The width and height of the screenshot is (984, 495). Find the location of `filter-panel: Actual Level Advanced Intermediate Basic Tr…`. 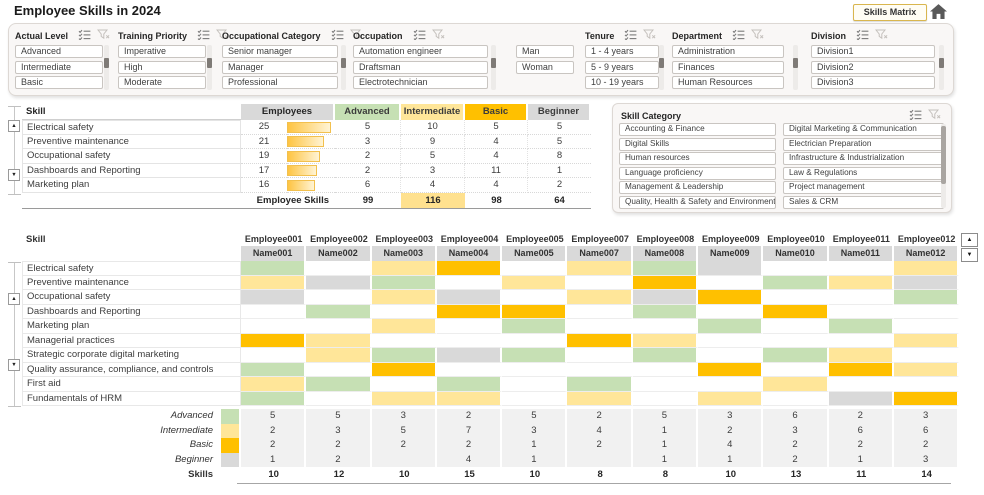

filter-panel: Actual Level Advanced Intermediate Basic Tr… is located at coordinates (481, 59).